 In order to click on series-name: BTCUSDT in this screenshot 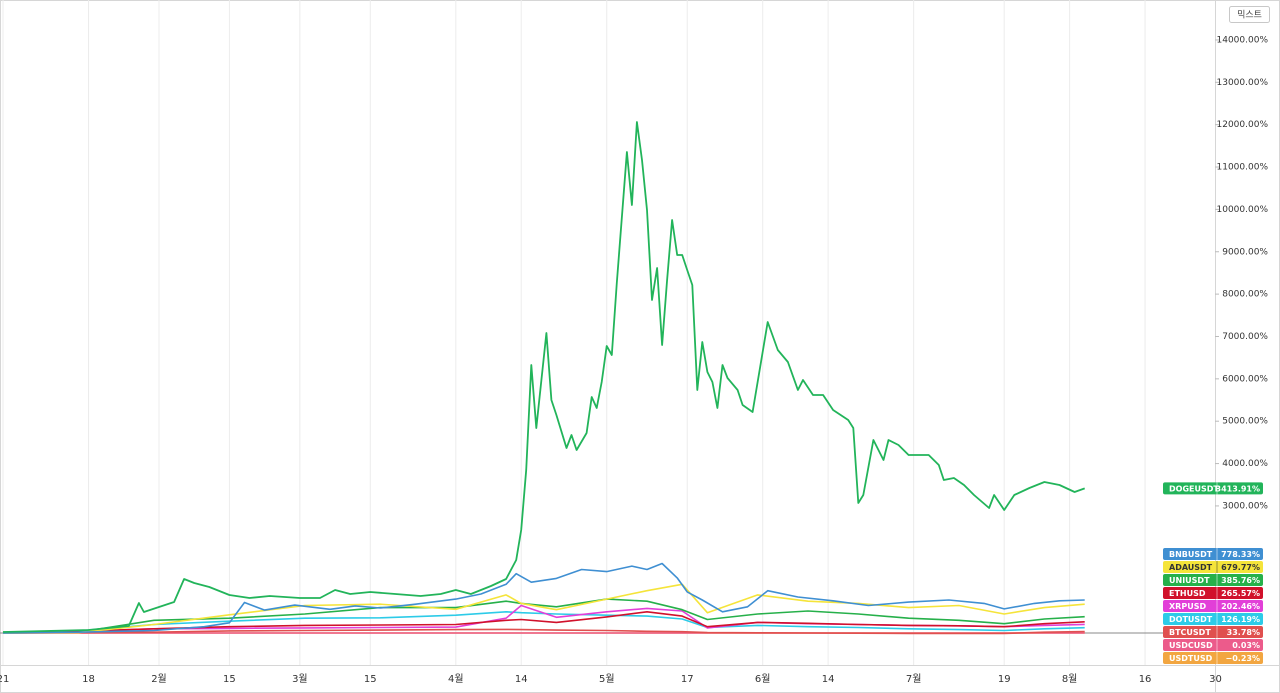, I will do `click(1190, 632)`.